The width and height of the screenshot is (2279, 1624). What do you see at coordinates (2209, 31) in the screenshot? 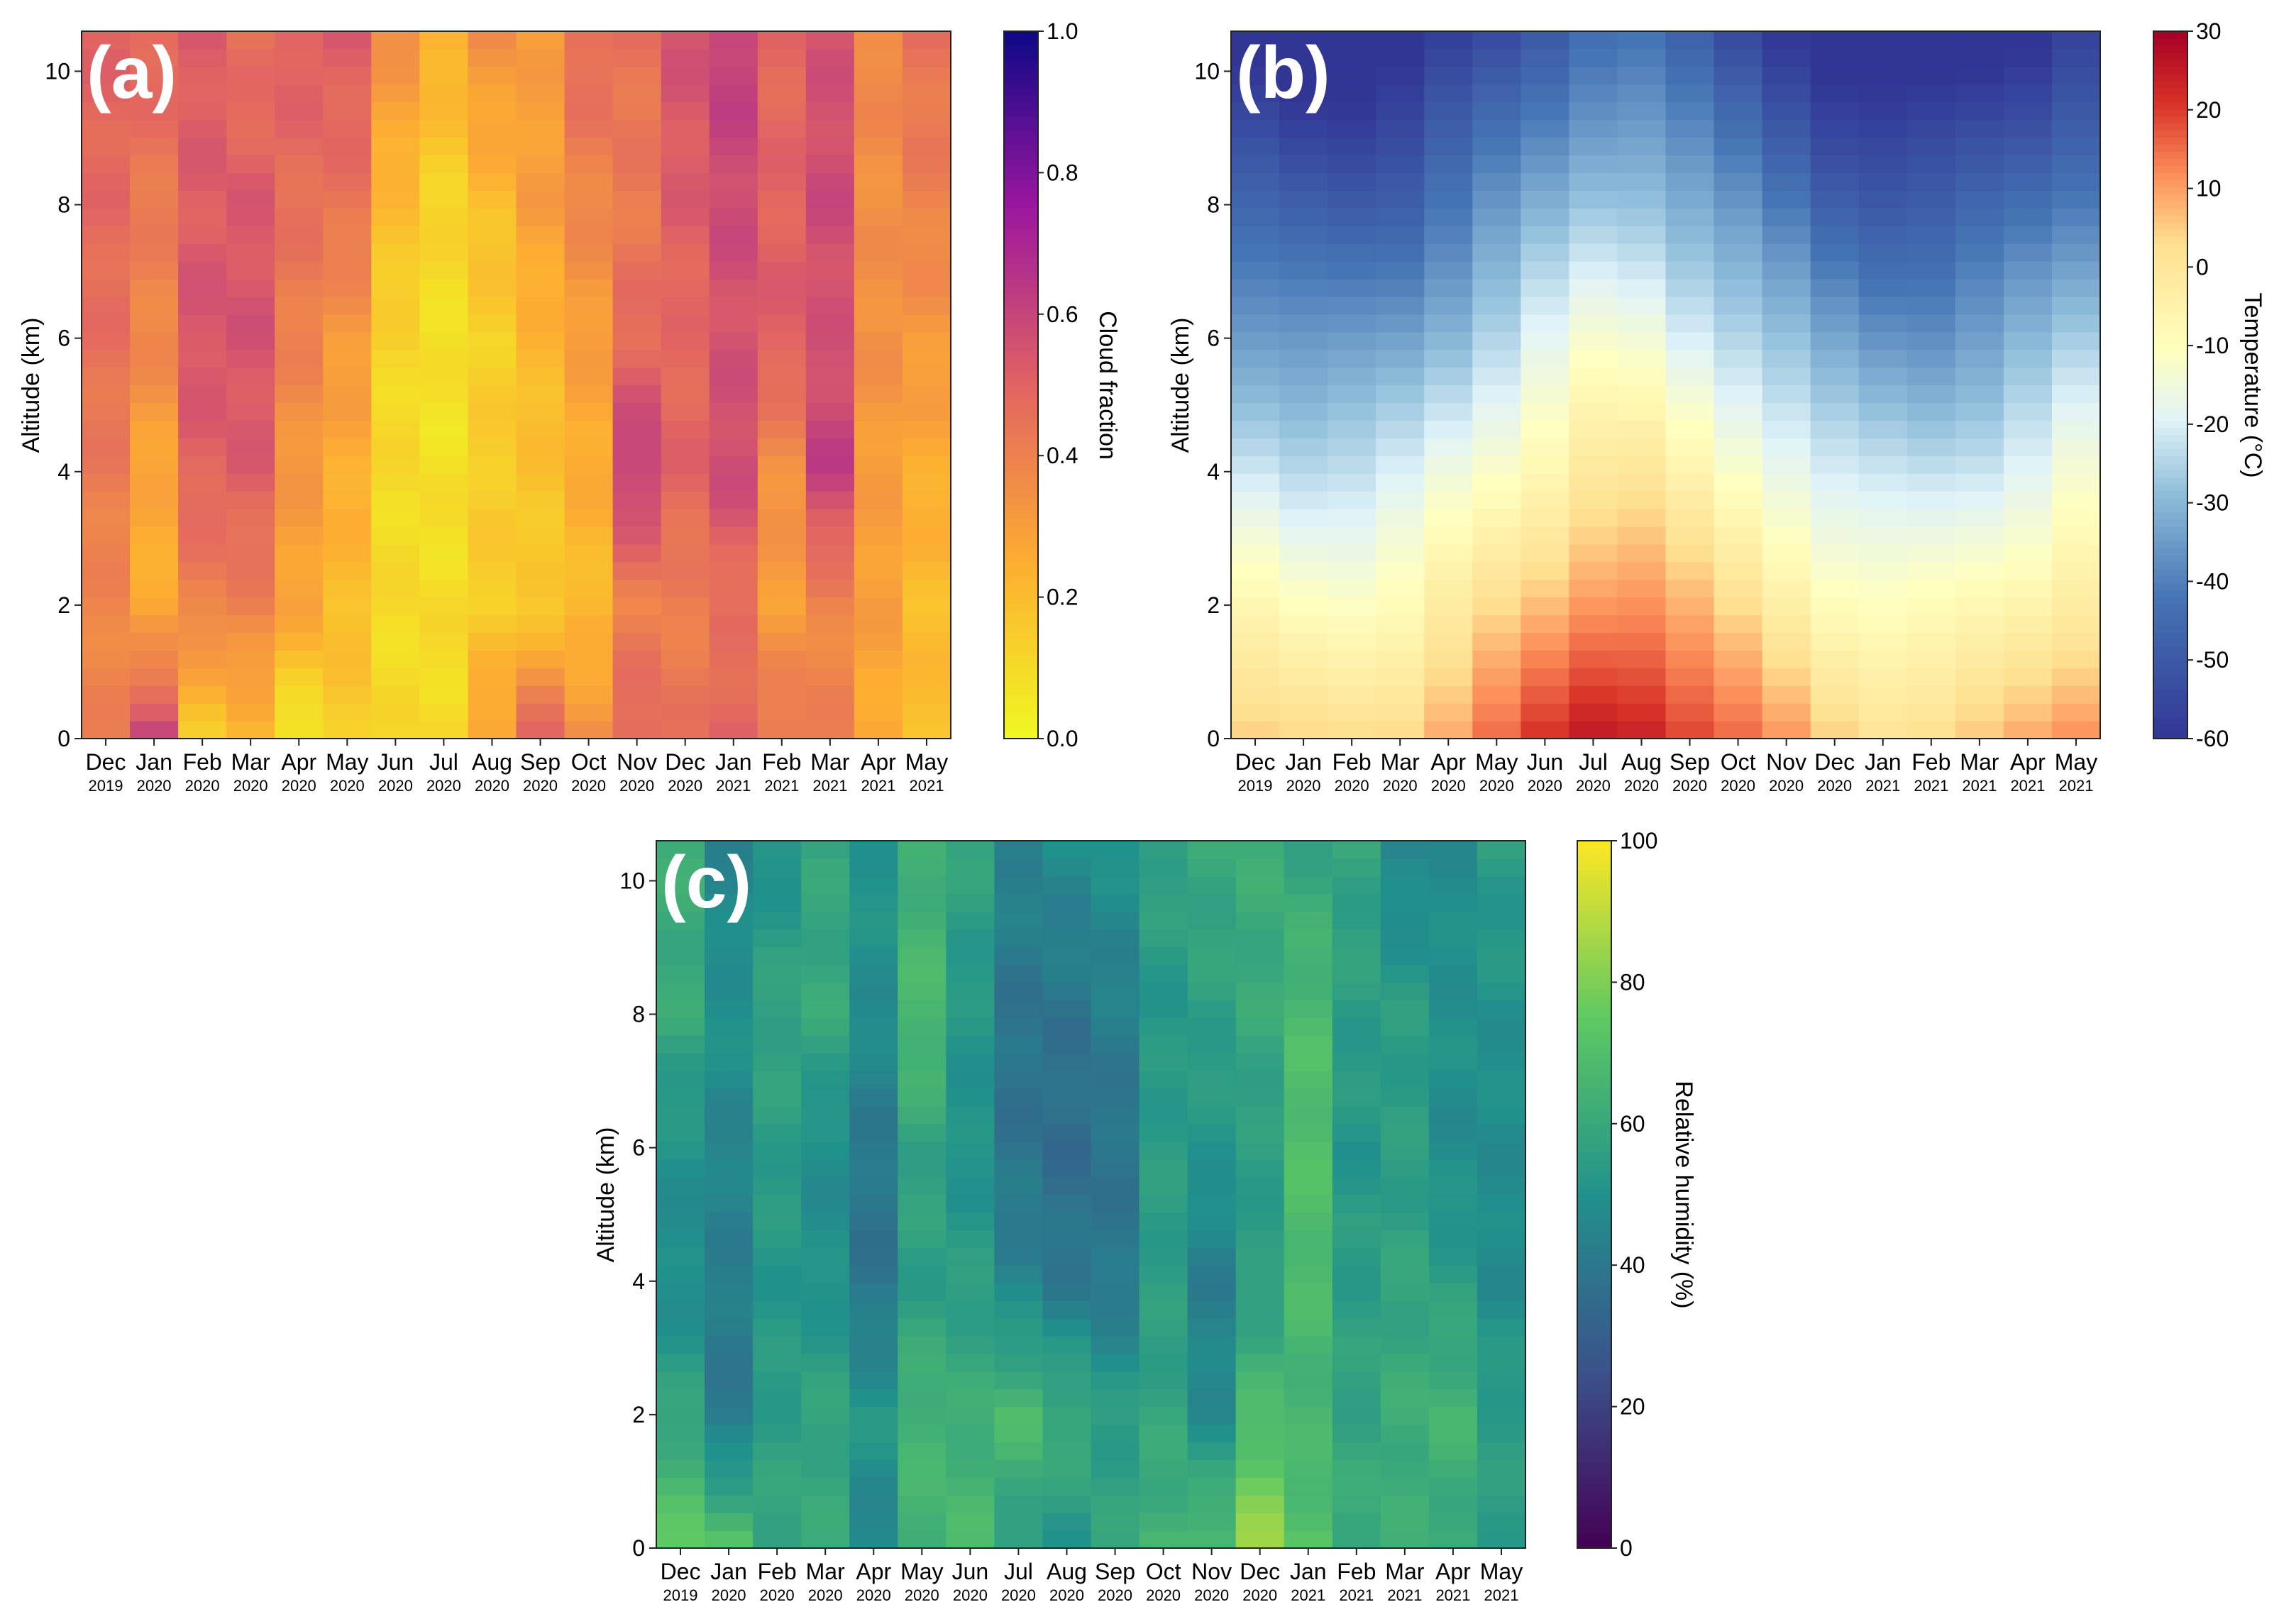
I see `colorbar-tick-label: 30` at bounding box center [2209, 31].